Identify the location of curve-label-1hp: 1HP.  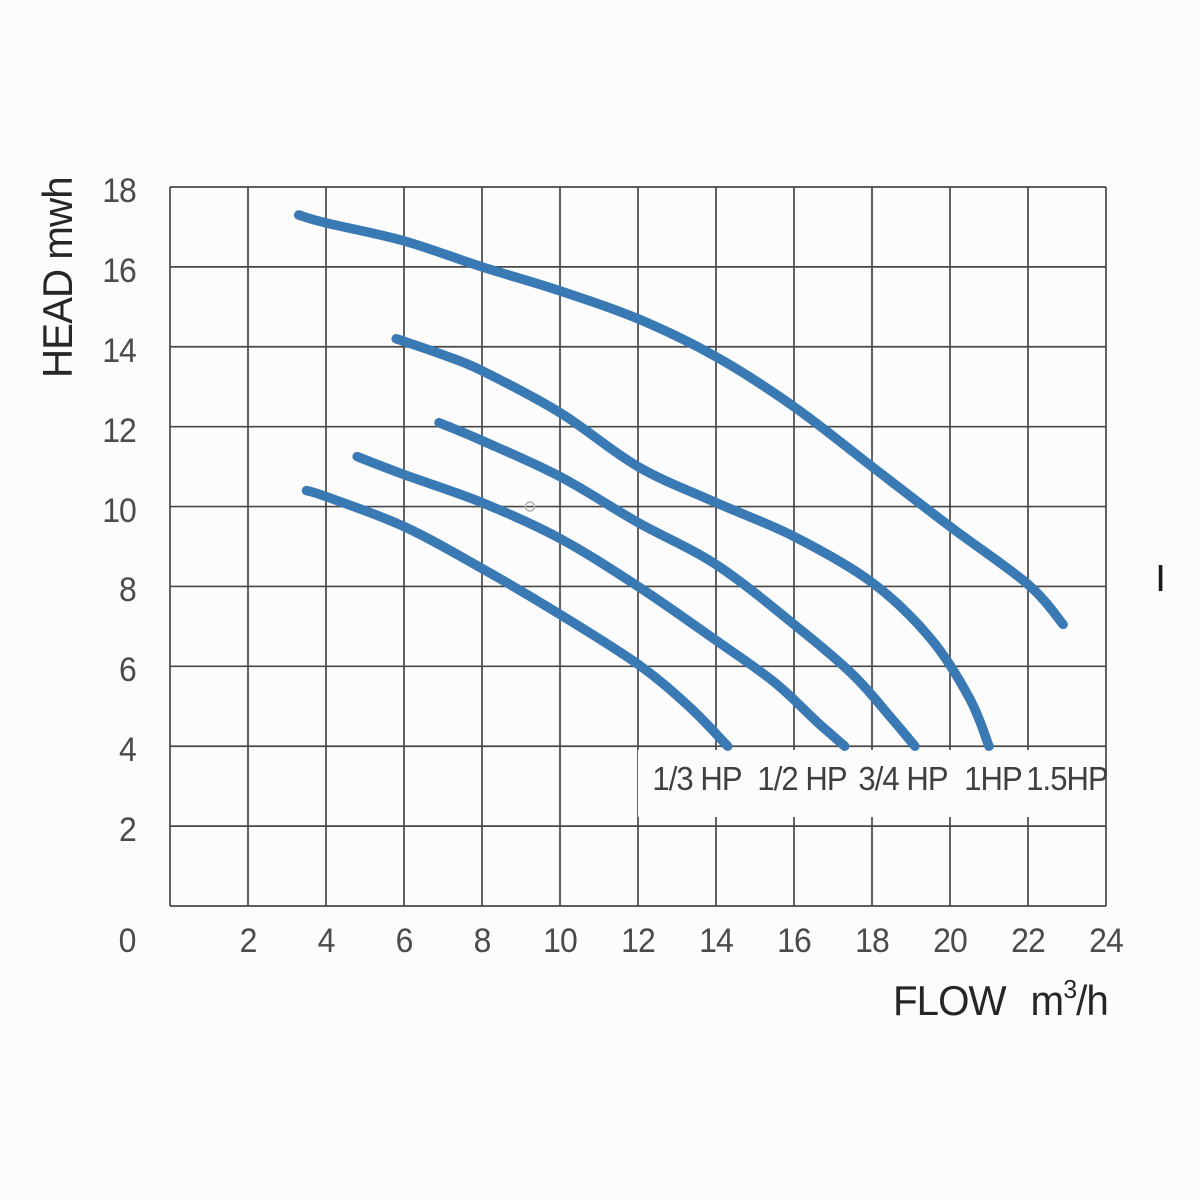
(993, 778).